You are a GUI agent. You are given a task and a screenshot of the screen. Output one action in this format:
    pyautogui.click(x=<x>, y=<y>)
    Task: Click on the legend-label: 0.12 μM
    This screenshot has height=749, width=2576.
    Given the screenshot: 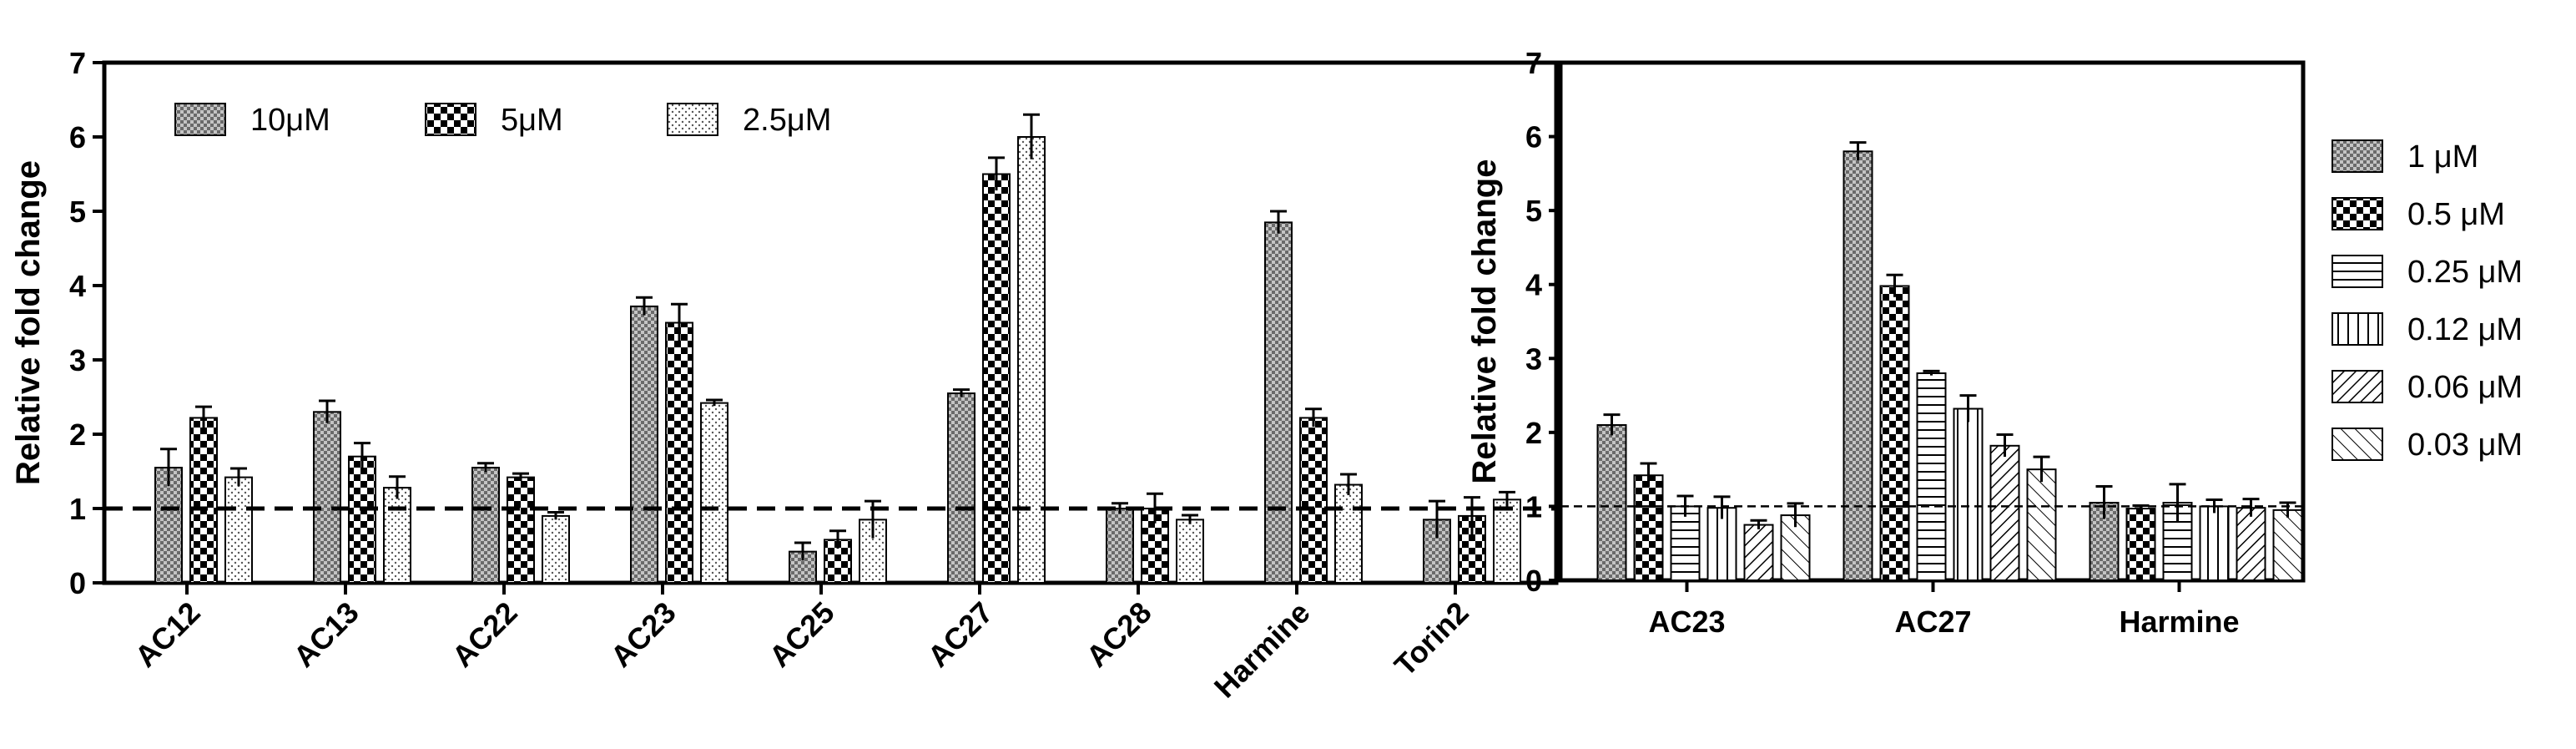 What is the action you would take?
    pyautogui.click(x=2465, y=329)
    